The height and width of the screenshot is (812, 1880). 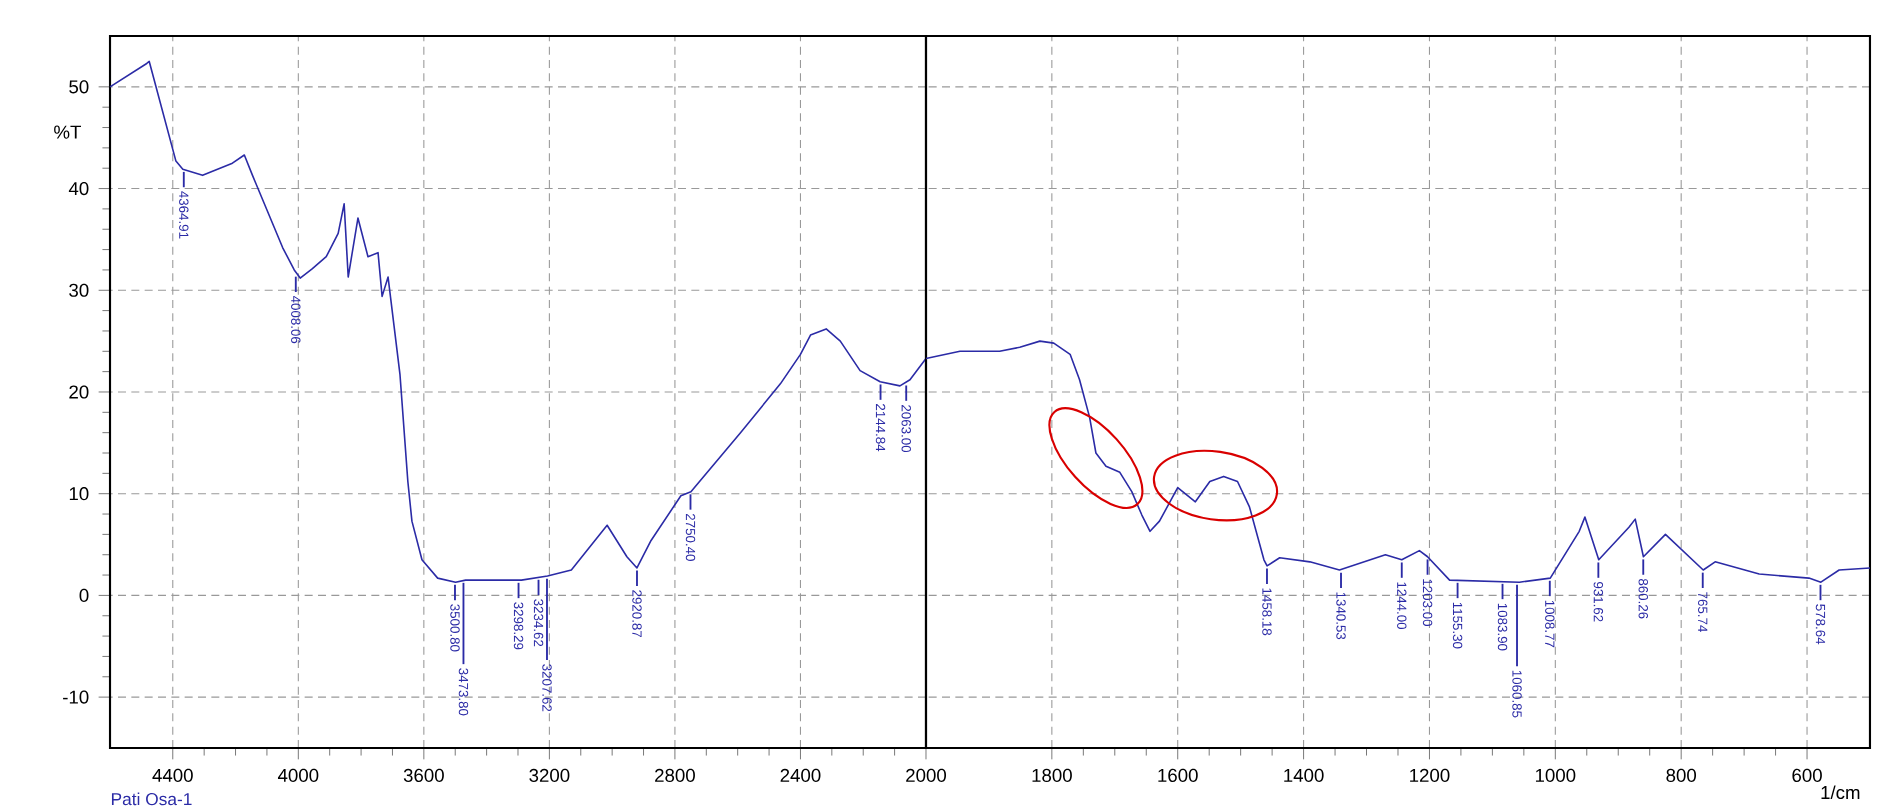 What do you see at coordinates (423, 775) in the screenshot?
I see `x-tick-label: 3600` at bounding box center [423, 775].